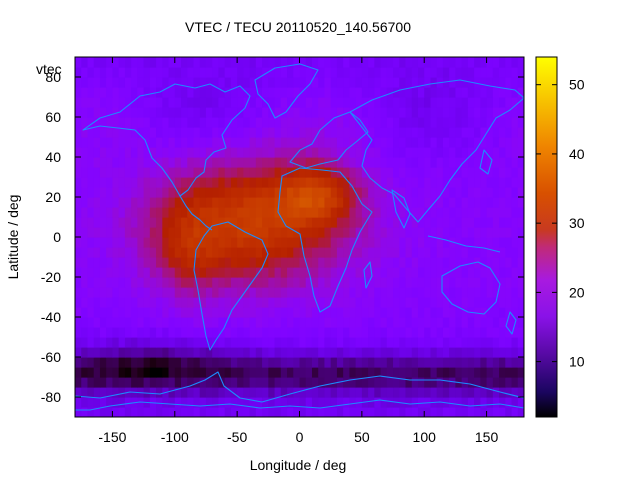  Describe the element at coordinates (298, 27) in the screenshot. I see `chart-title: VTEC / TECU 20110520_140.56700` at that location.